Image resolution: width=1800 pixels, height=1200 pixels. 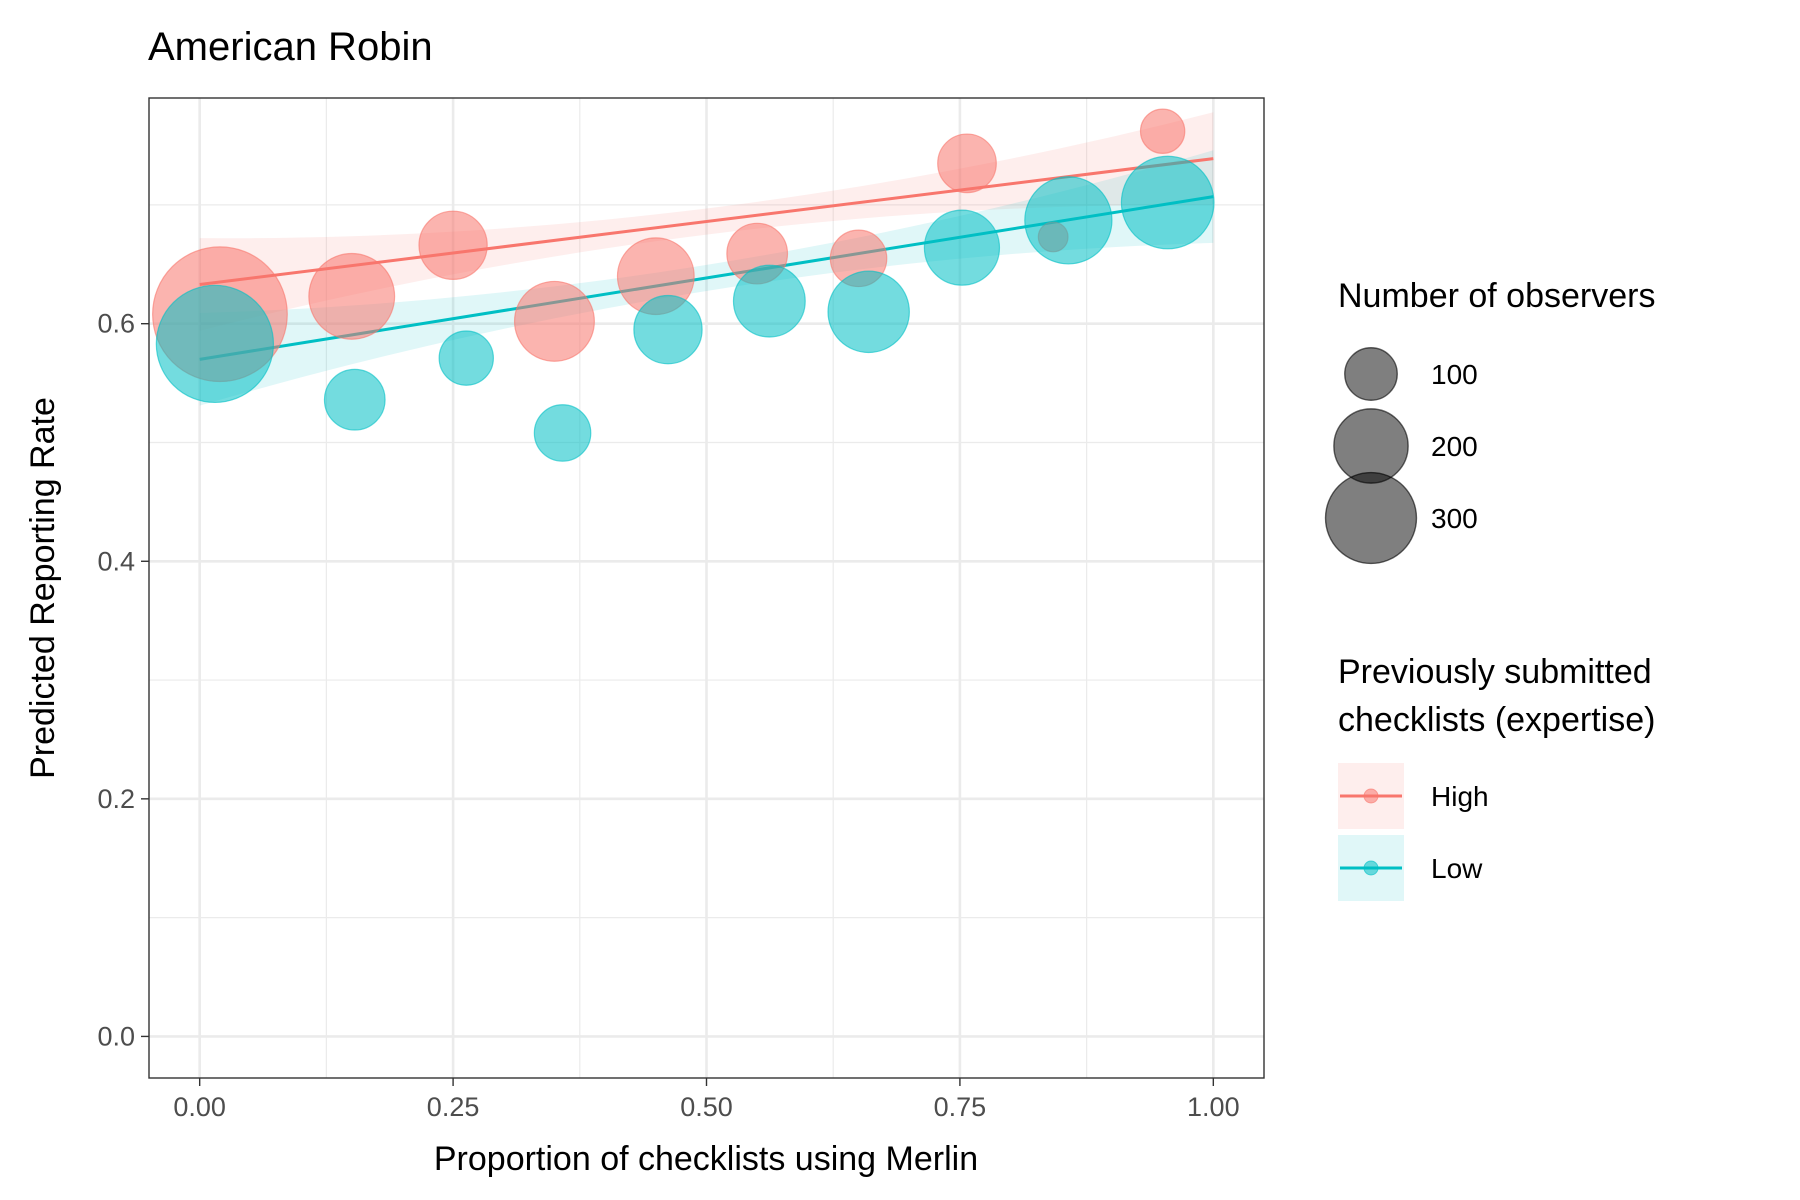 I want to click on x-tick-label: 0.50, so click(x=706, y=1107).